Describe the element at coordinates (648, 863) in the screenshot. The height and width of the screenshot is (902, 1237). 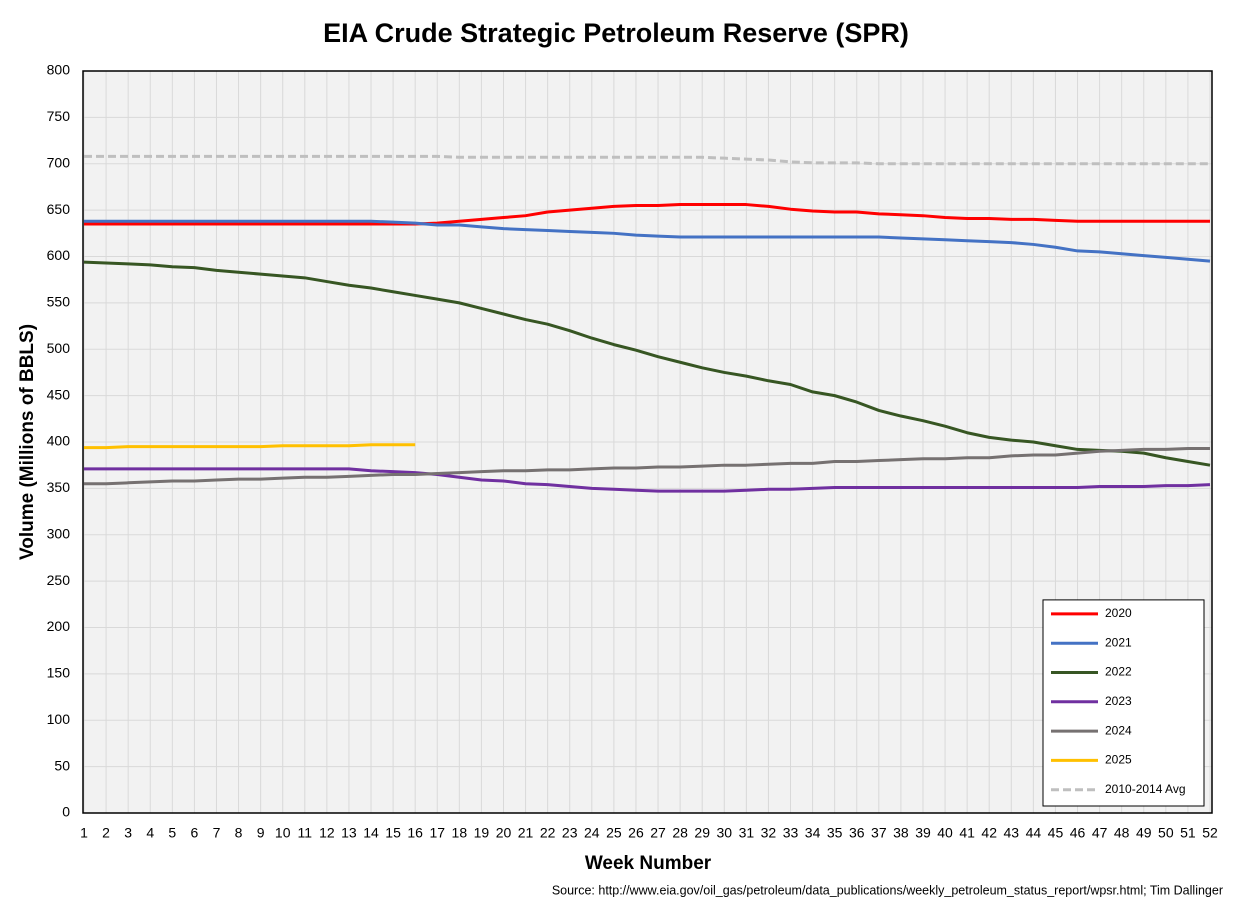
I see `x-axis-label: Week Number` at that location.